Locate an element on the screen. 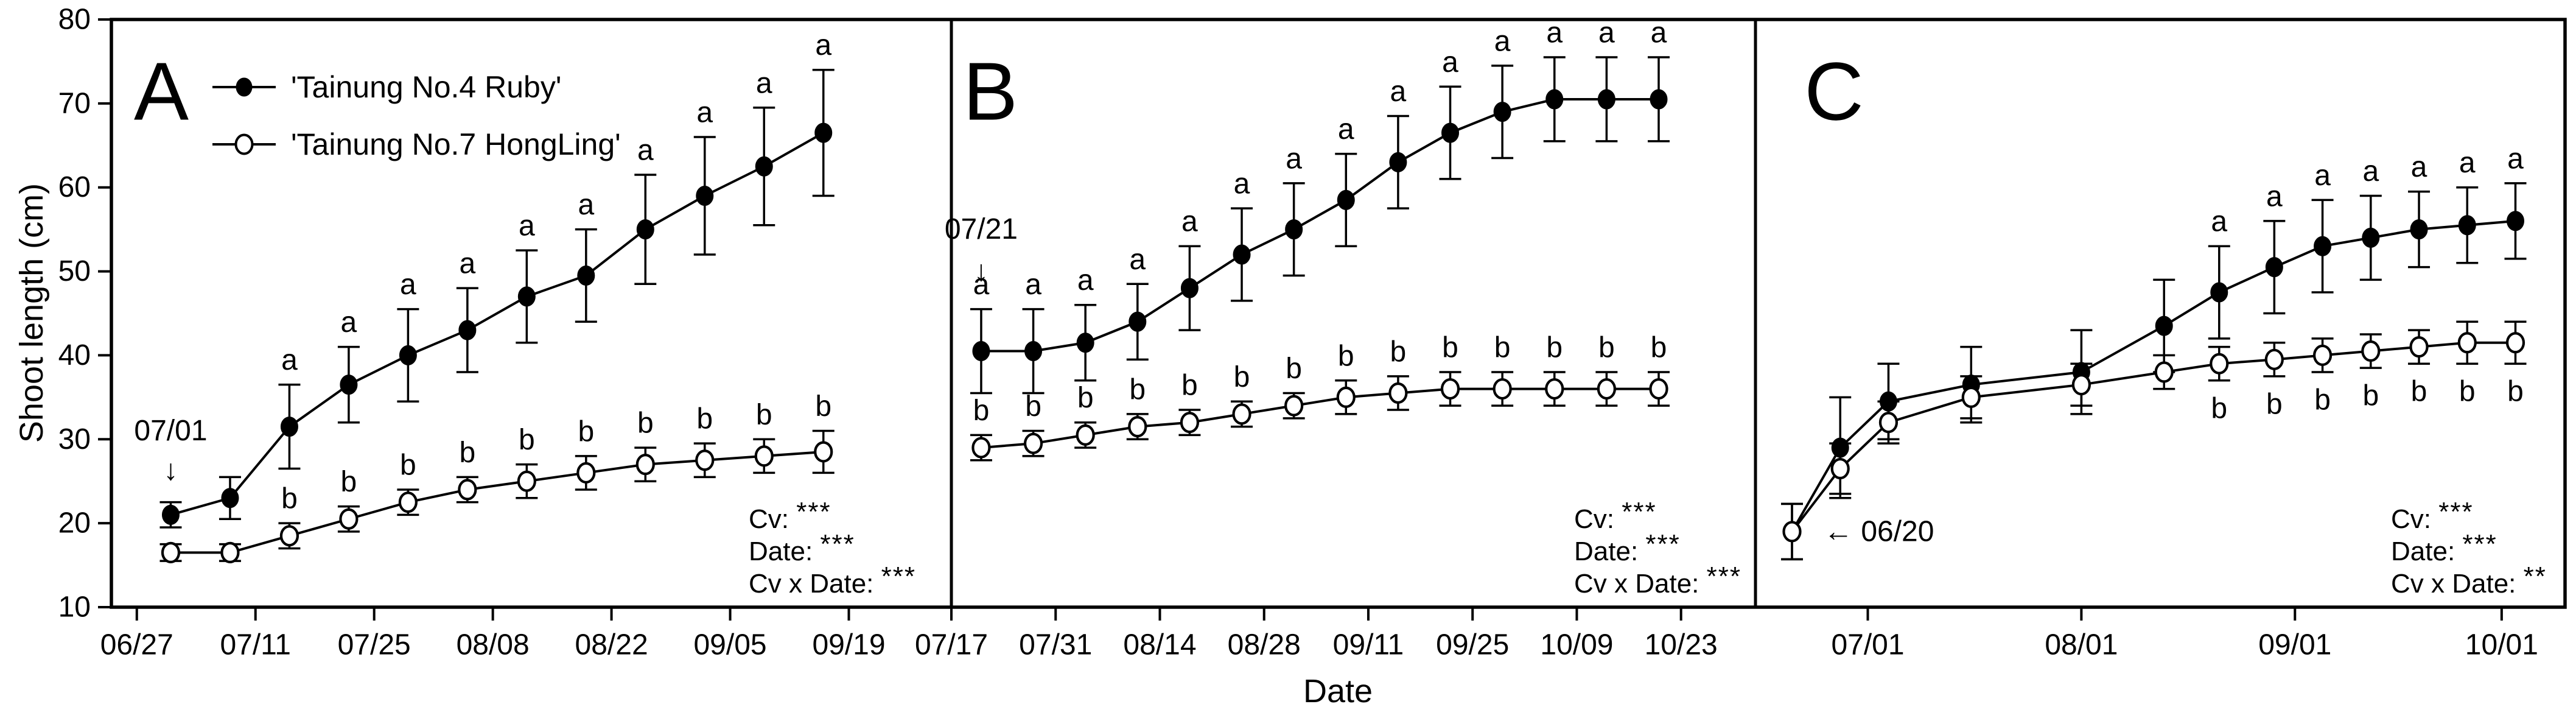 This screenshot has width=2576, height=718. x-tick-label: 10/09 is located at coordinates (1577, 645).